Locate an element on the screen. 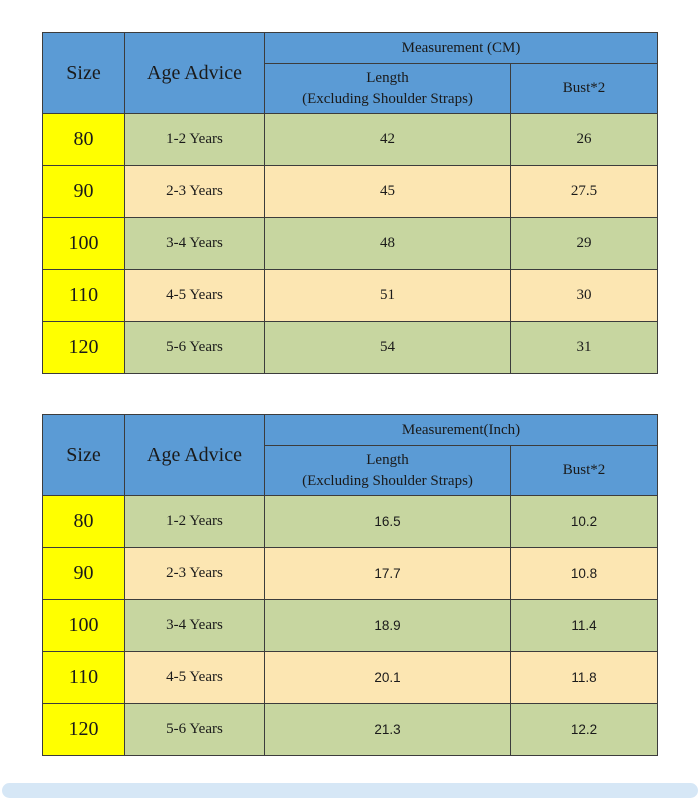  table-row: 80 1-2 Years 42 26 is located at coordinates (350, 139).